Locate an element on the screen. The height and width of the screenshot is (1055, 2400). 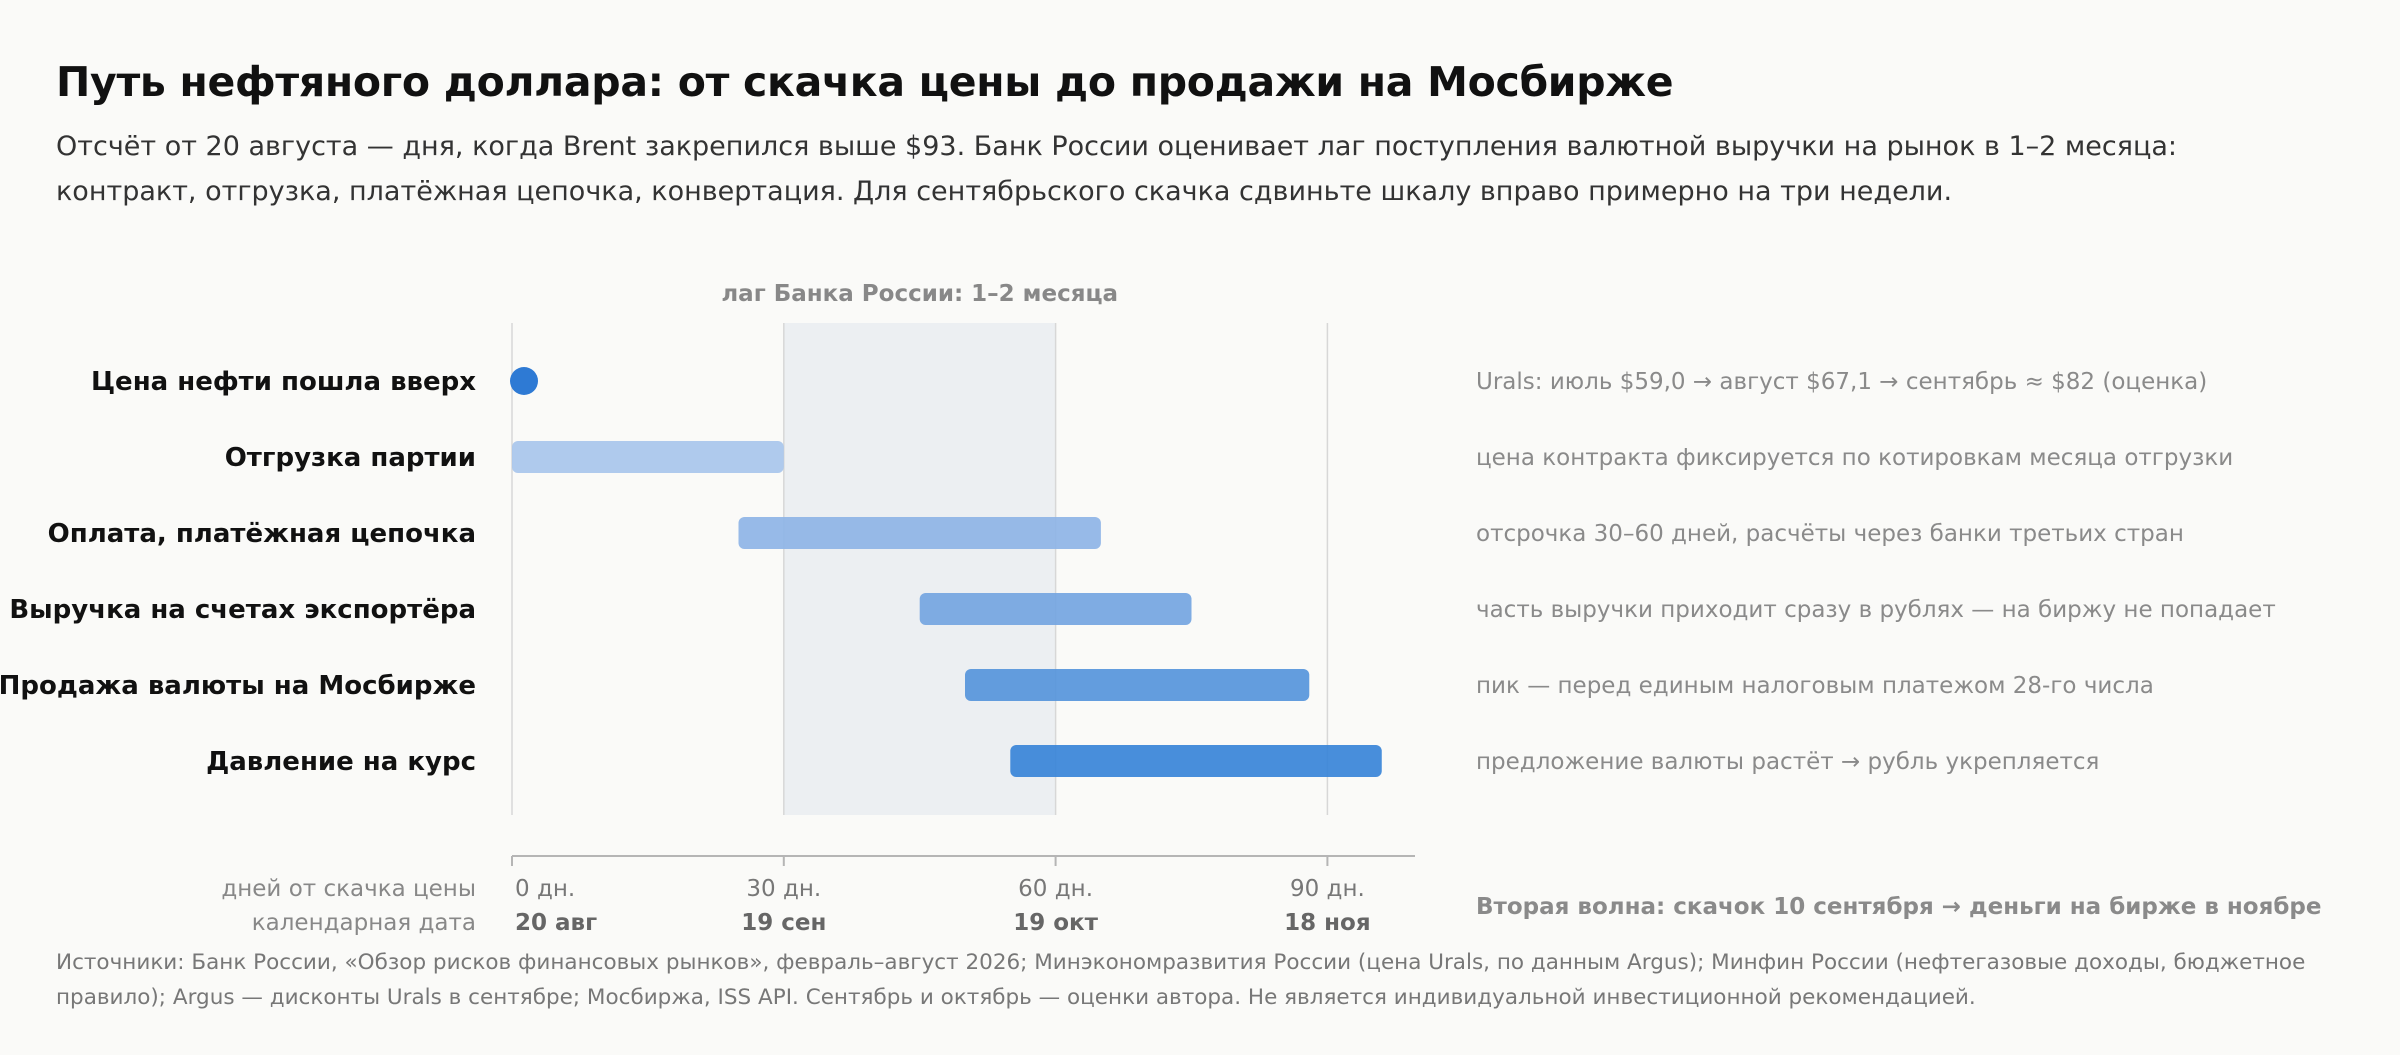
tick-label: 60 дн. is located at coordinates (1055, 889).